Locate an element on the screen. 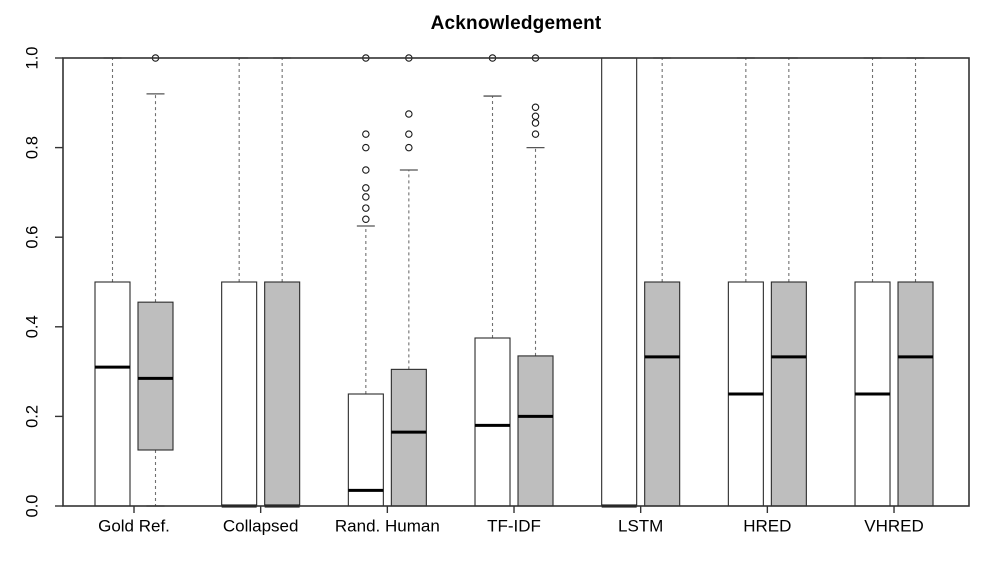 The width and height of the screenshot is (1000, 580). x-category-label: Gold Ref. is located at coordinates (134, 525).